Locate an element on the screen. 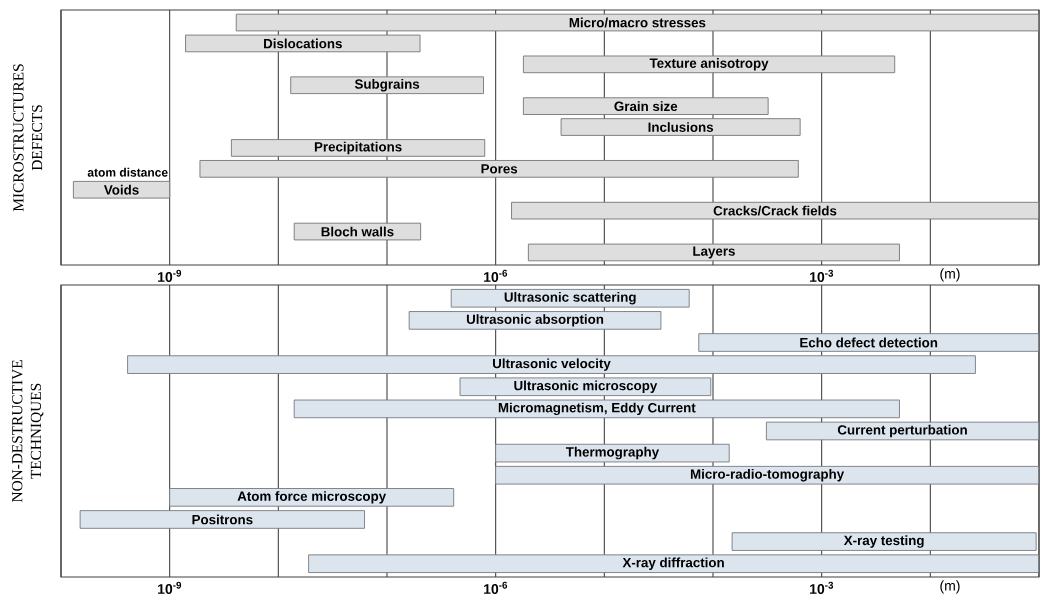 The width and height of the screenshot is (1042, 595). y-tick-label: Voids is located at coordinates (121, 189).